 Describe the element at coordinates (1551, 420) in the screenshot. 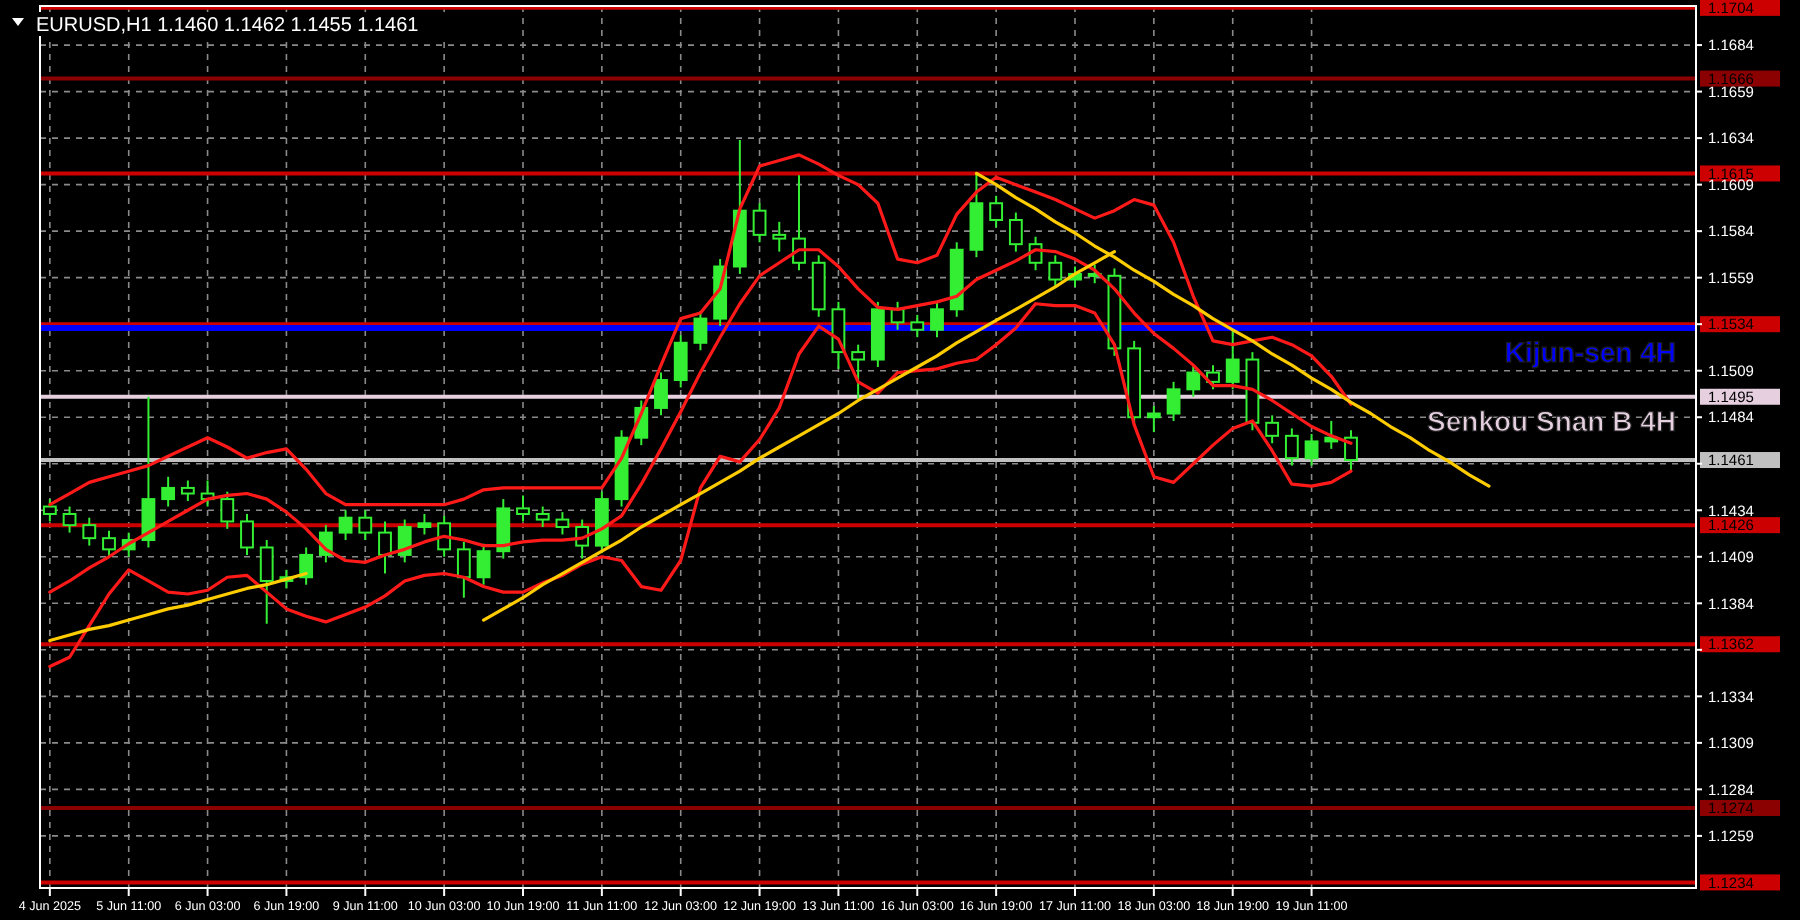

I see `annotation: Senkou Snan B 4H` at that location.